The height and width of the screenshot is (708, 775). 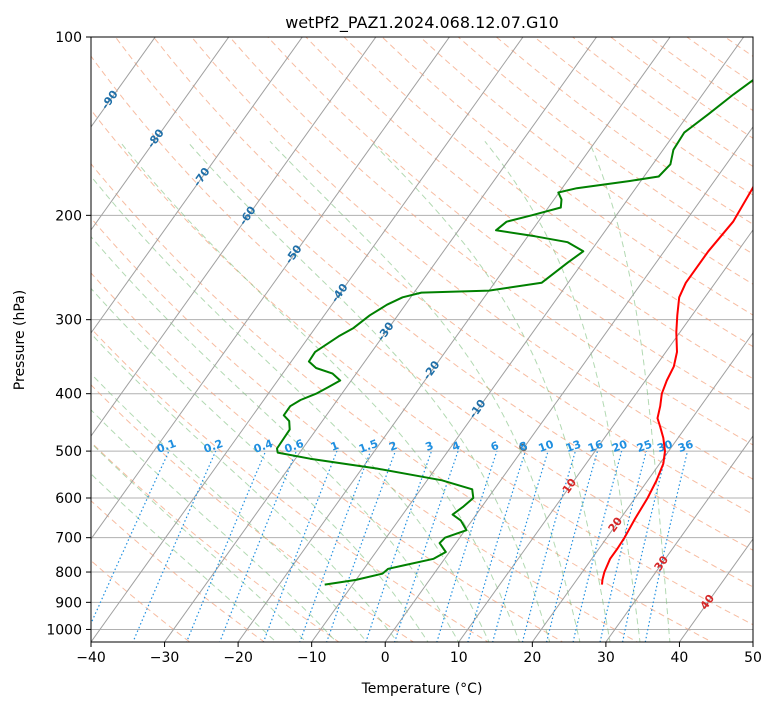 What do you see at coordinates (263, 446) in the screenshot?
I see `mixing-ratio-label: 0.4` at bounding box center [263, 446].